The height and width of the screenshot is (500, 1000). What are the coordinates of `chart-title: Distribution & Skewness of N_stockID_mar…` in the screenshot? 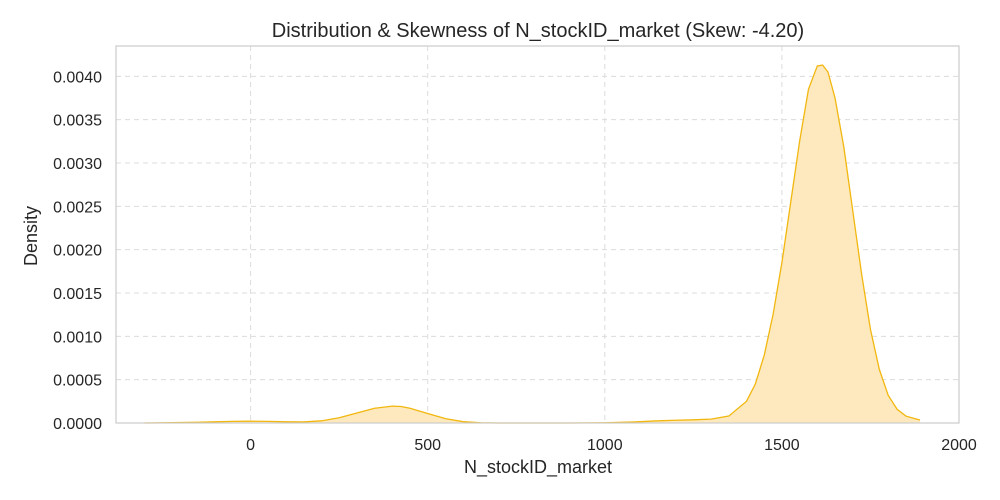 It's located at (538, 31).